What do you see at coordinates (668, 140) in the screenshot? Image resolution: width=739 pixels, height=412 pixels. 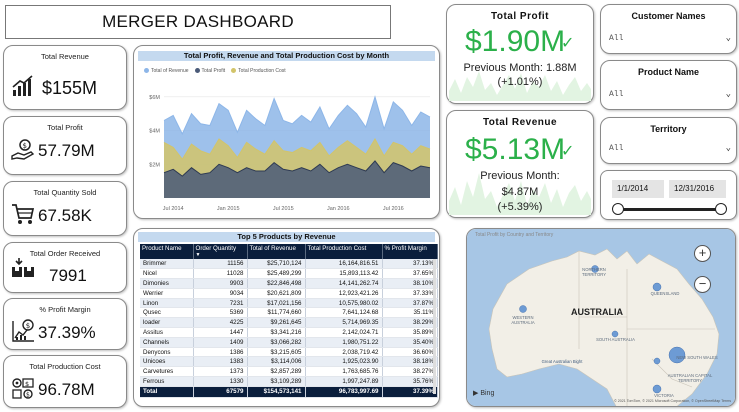 I see `territory-slicer: Territory All ⌄` at bounding box center [668, 140].